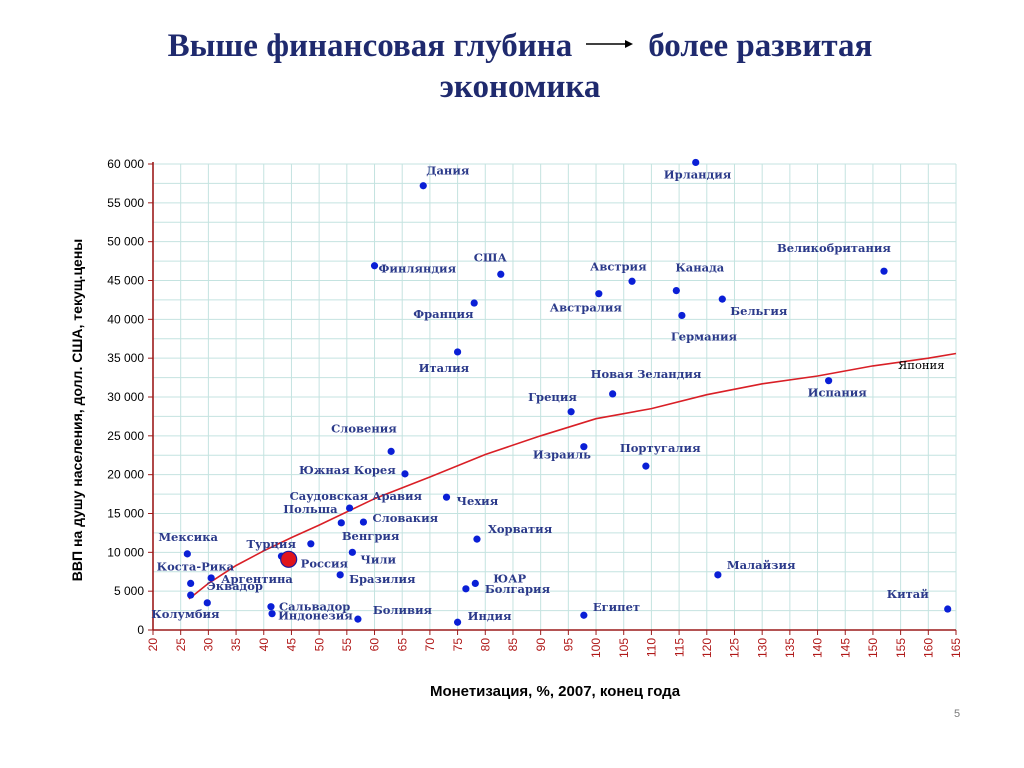 This screenshot has width=1024, height=768. I want to click on x-tick-label: 50, so click(319, 645).